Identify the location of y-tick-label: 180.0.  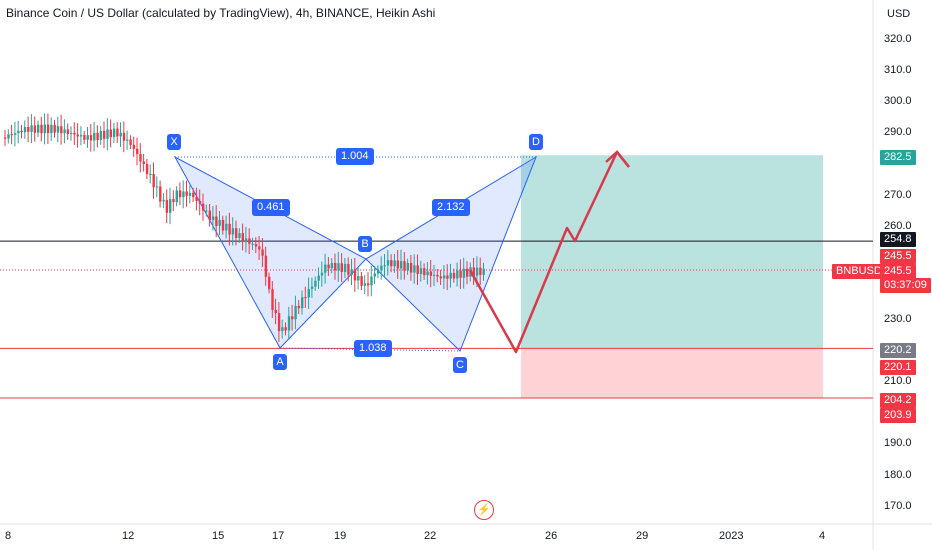
(898, 475).